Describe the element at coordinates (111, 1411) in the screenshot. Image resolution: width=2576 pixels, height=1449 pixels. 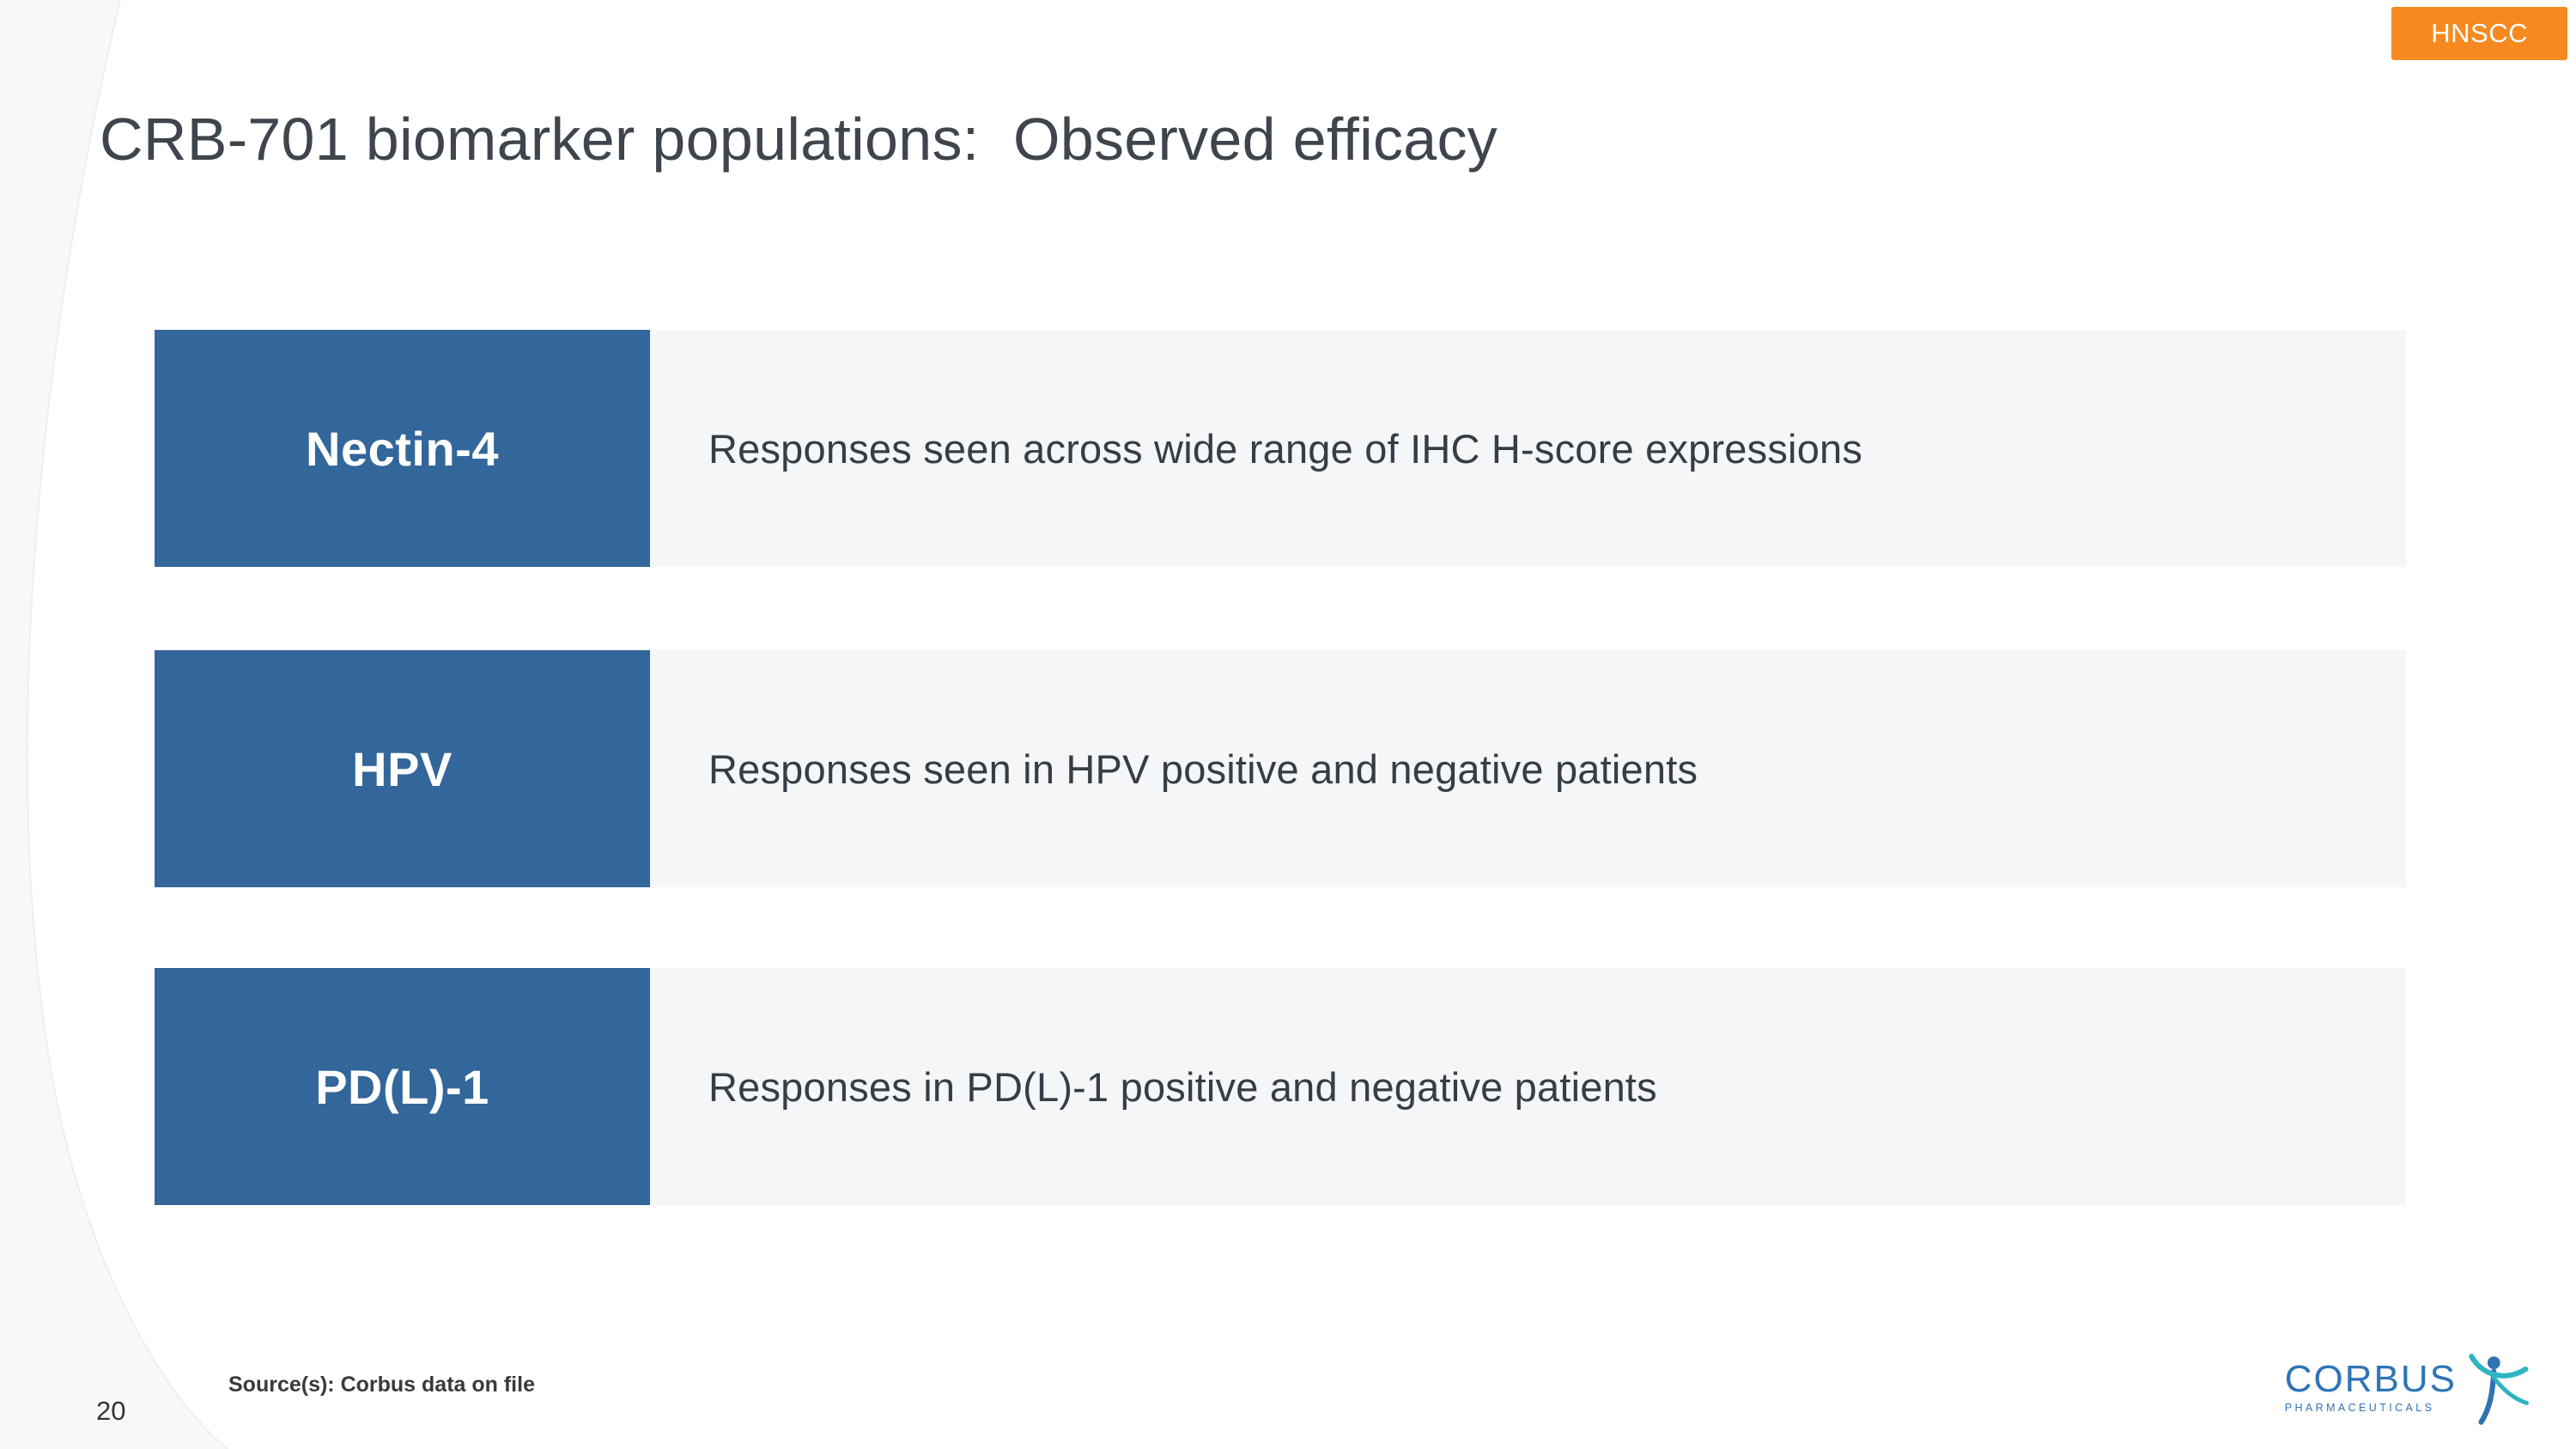
I see `page-number: 20` at that location.